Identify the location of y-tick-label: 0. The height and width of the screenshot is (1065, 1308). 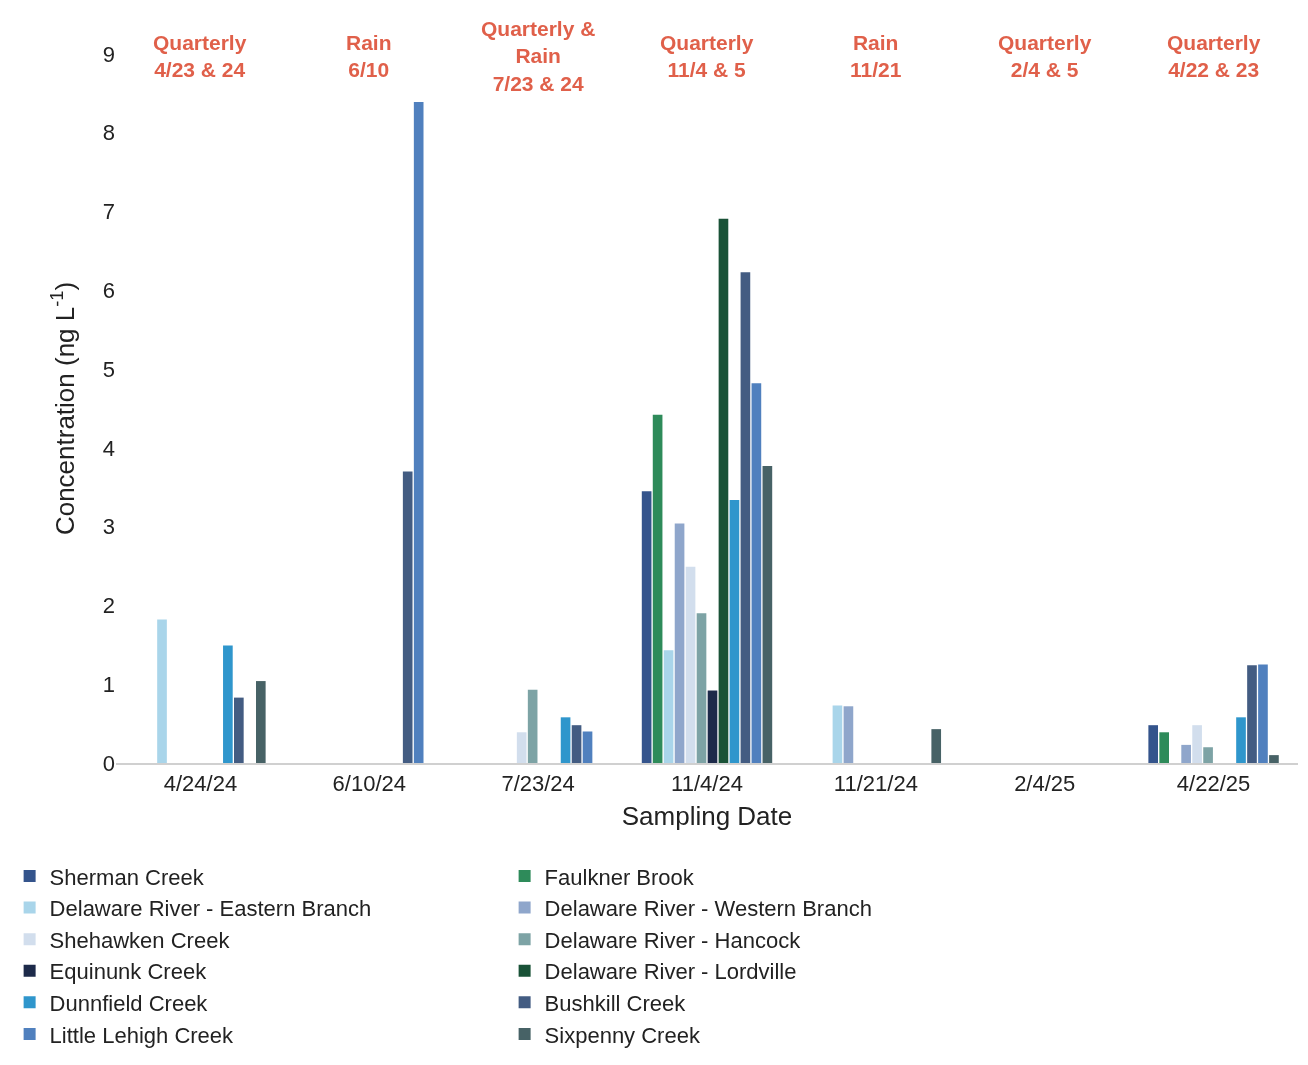
(108, 763).